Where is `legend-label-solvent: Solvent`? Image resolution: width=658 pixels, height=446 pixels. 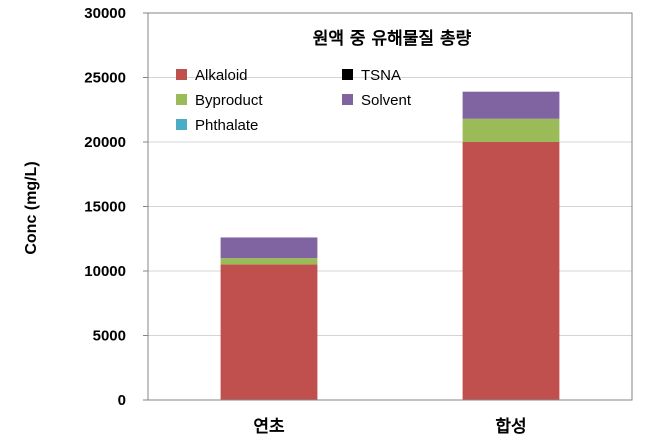
legend-label-solvent: Solvent is located at coordinates (386, 100).